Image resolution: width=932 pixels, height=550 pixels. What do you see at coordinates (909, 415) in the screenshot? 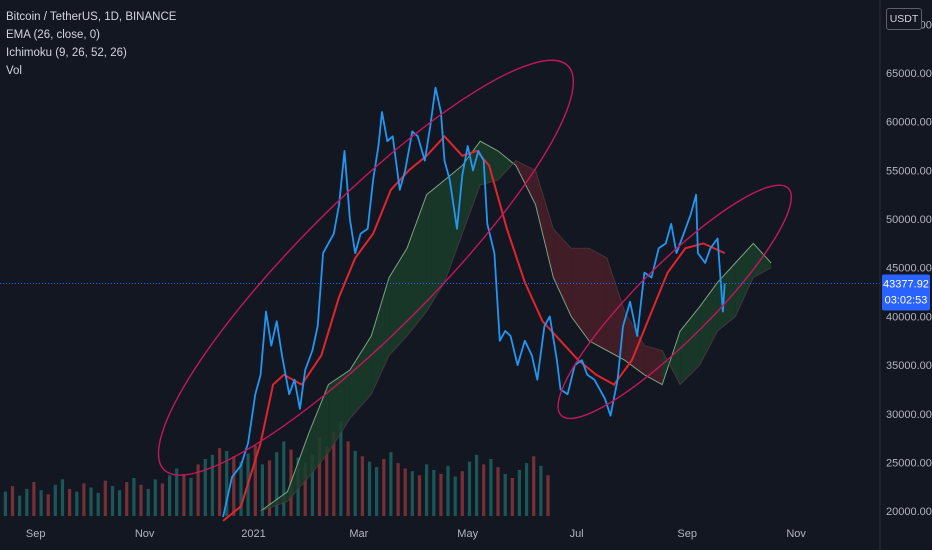
I see `price-tick-label: 30000.00` at bounding box center [909, 415].